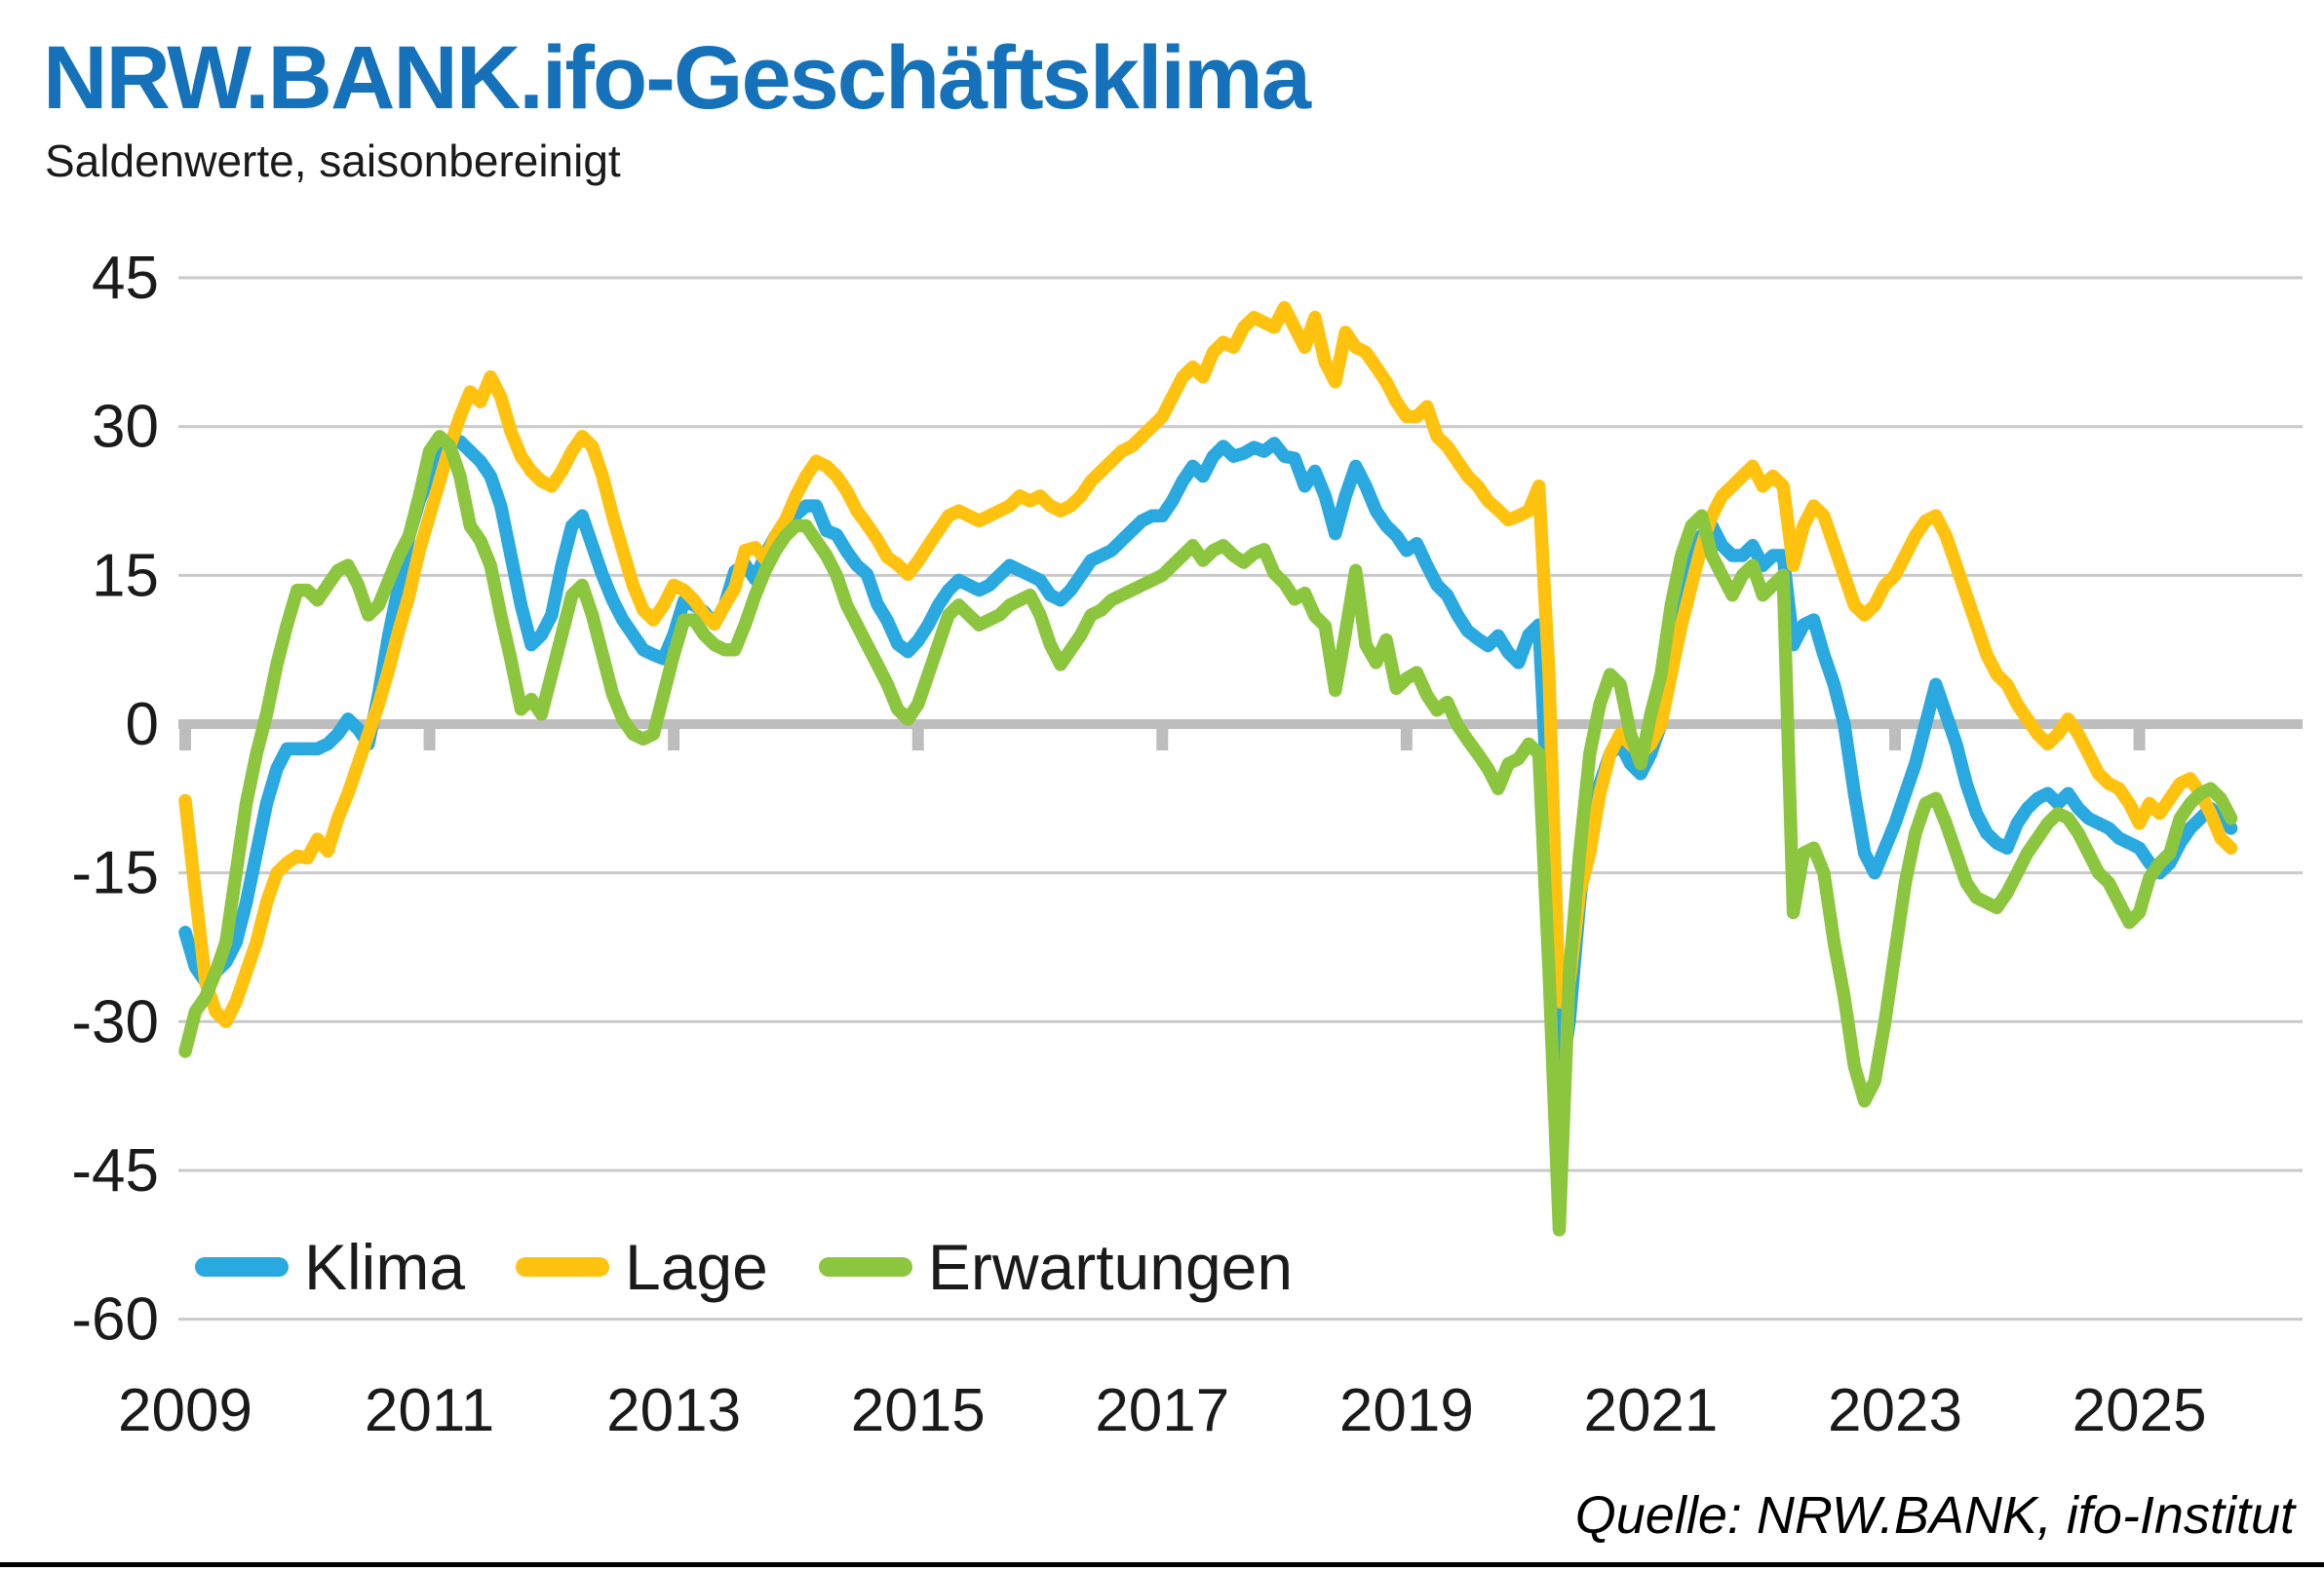  I want to click on x-tick-2009, so click(185, 739).